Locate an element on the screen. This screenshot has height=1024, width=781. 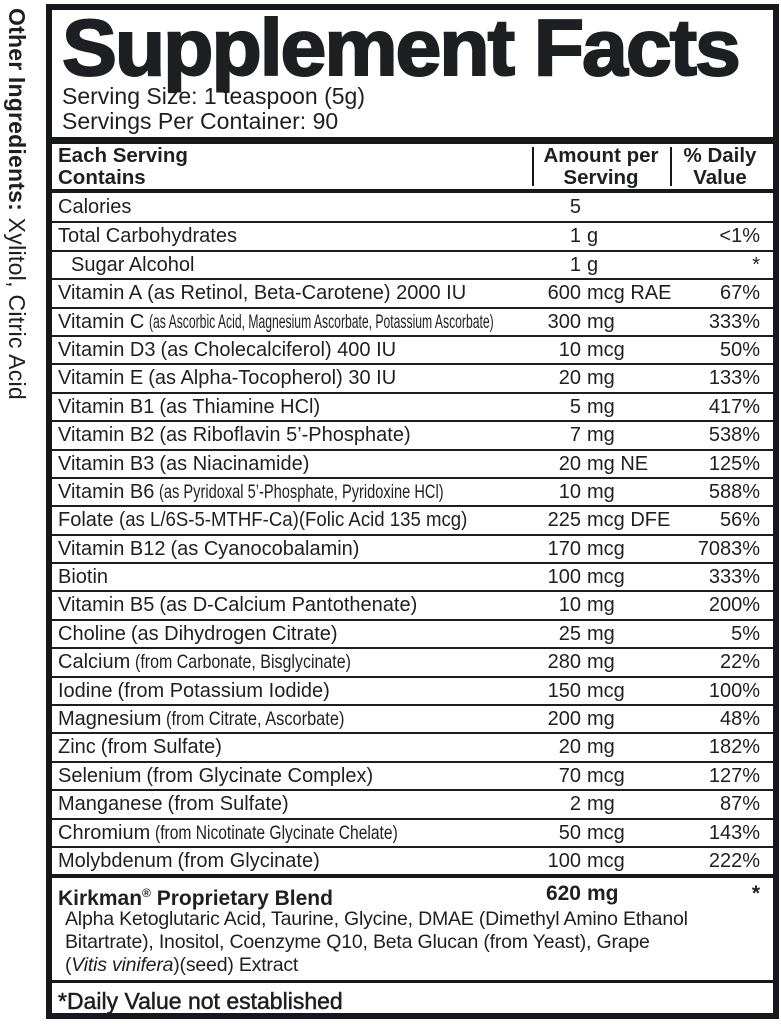
registered-mark: ® is located at coordinates (146, 893).